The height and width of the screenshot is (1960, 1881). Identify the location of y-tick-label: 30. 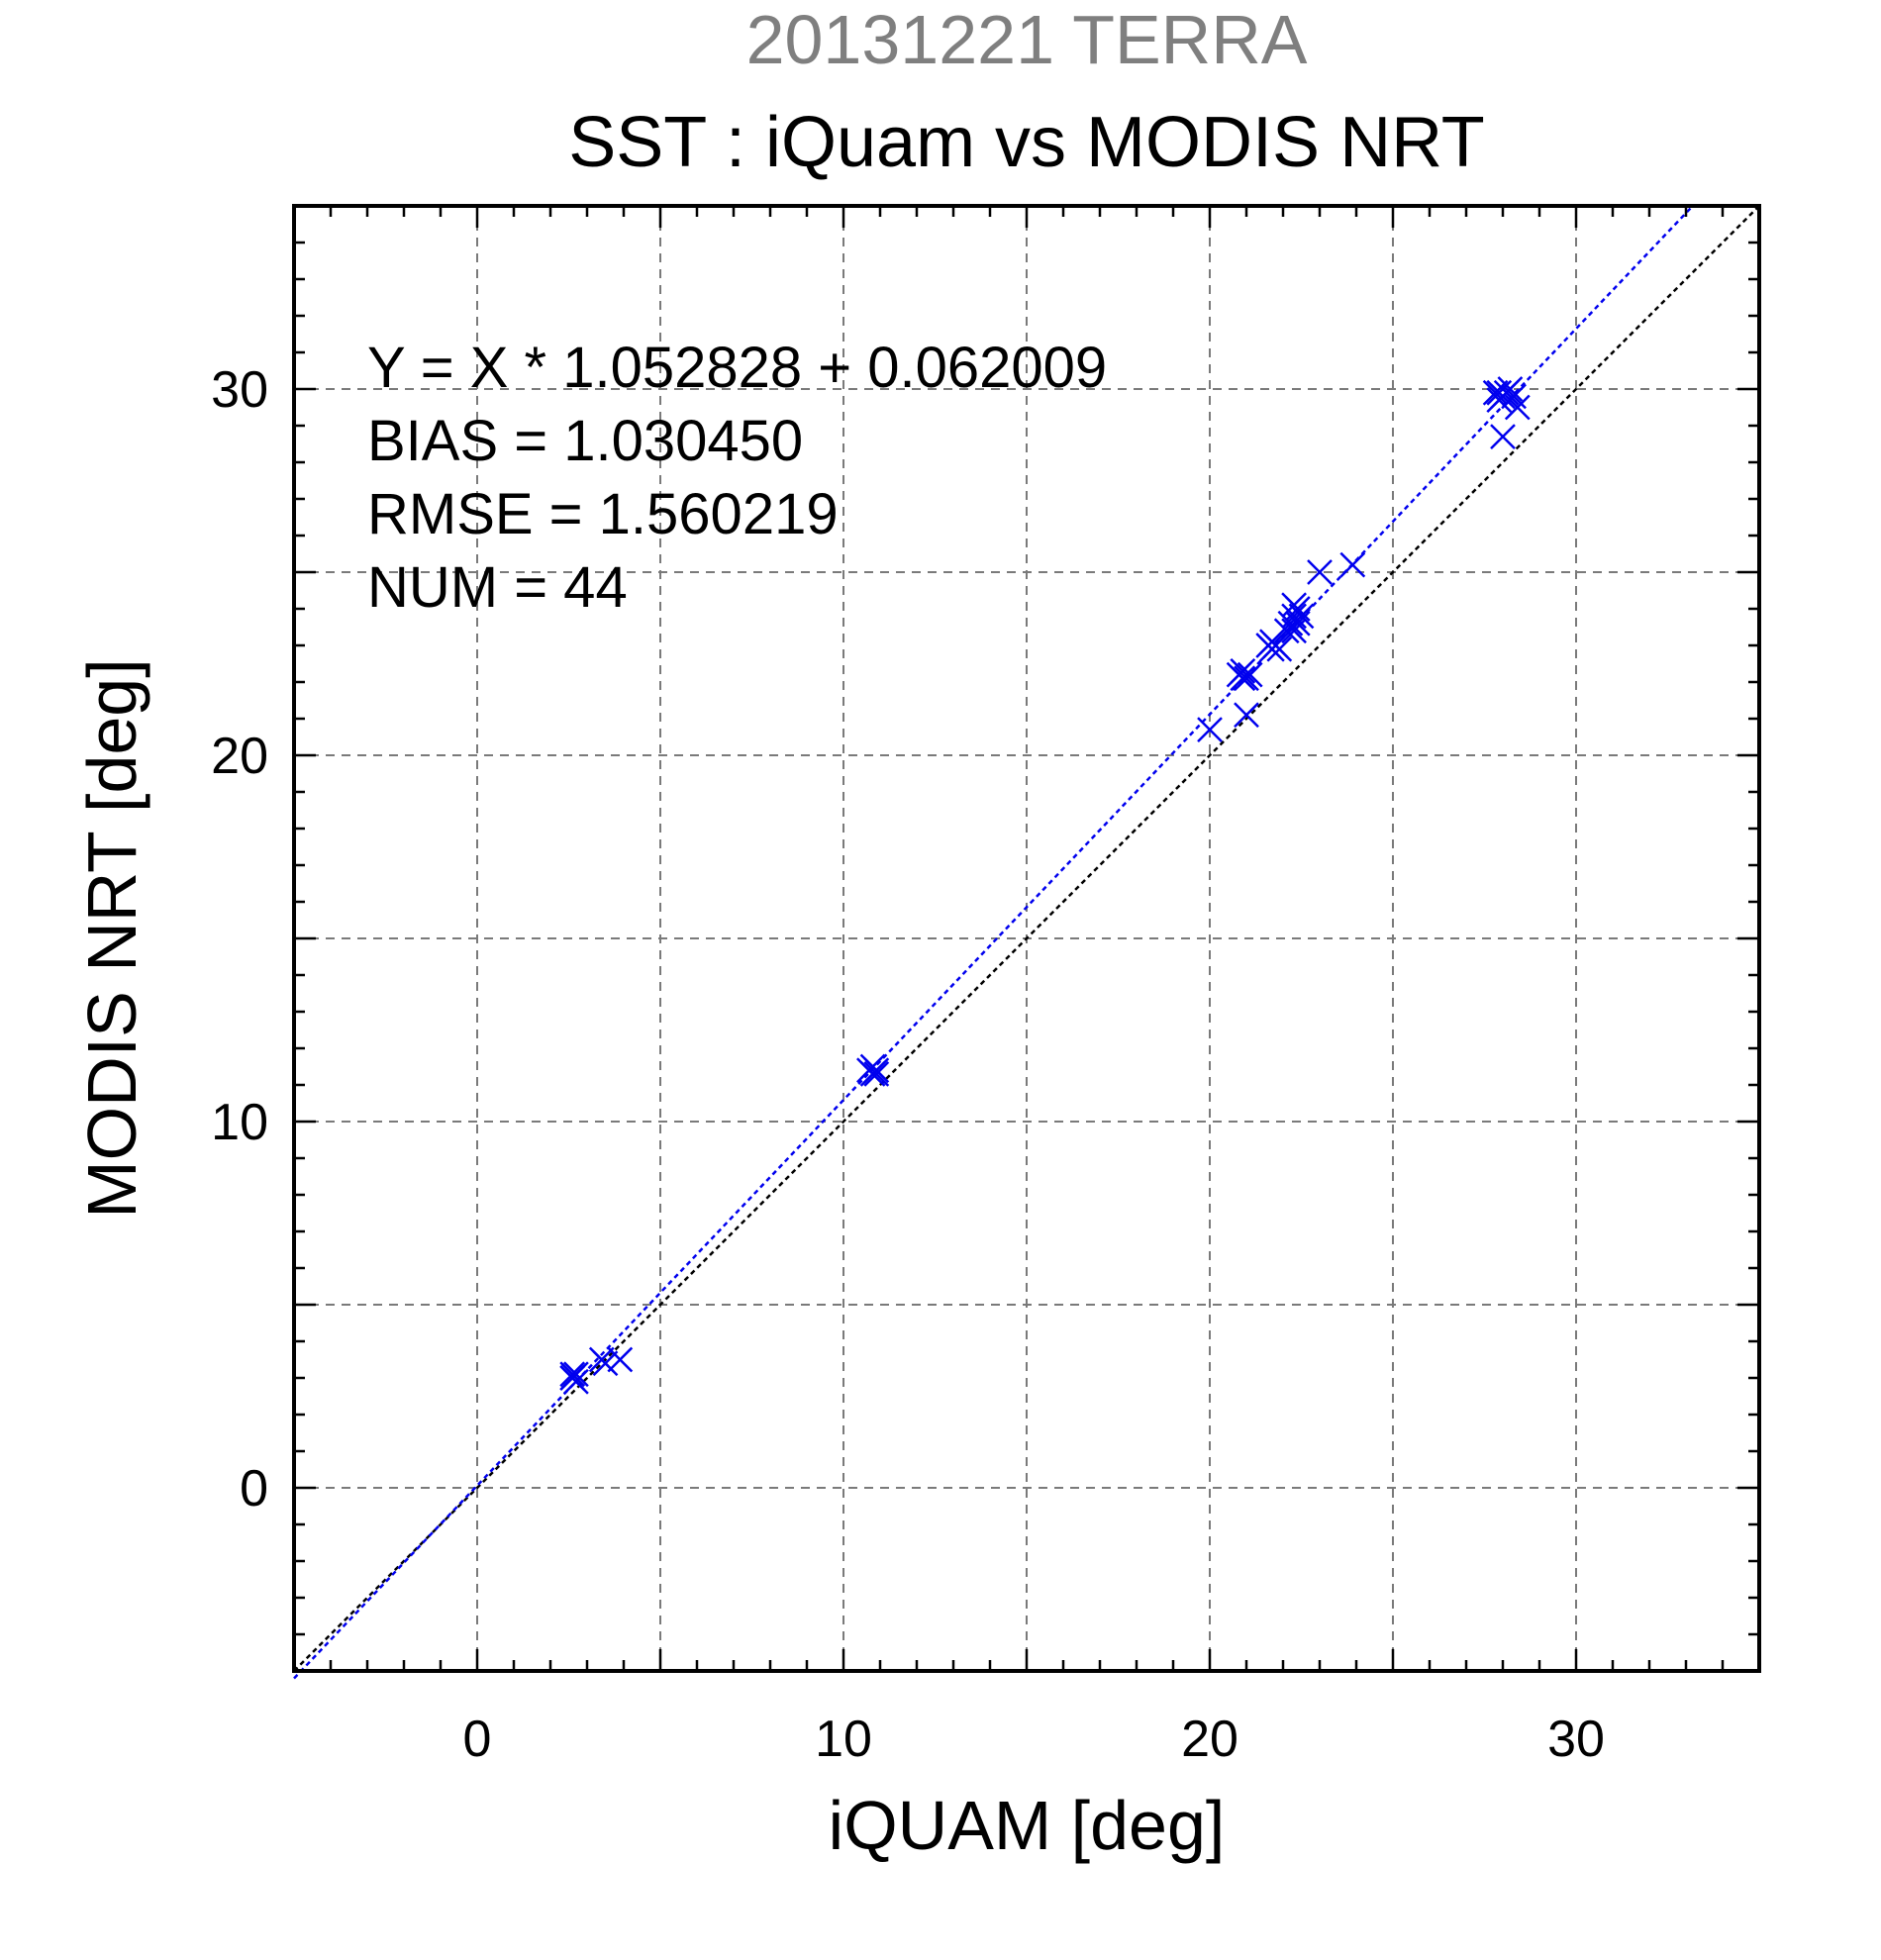
(240, 390).